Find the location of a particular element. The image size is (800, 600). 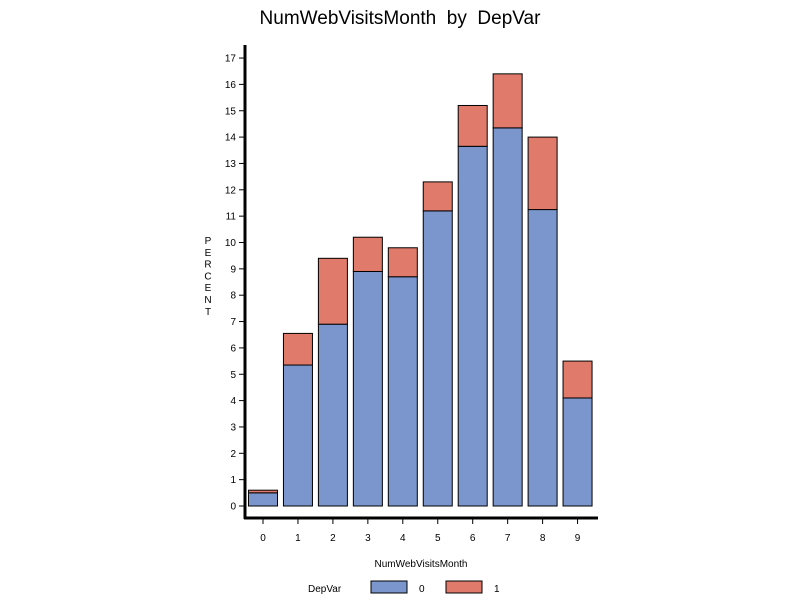

legend-label-0: 0 is located at coordinates (422, 589).